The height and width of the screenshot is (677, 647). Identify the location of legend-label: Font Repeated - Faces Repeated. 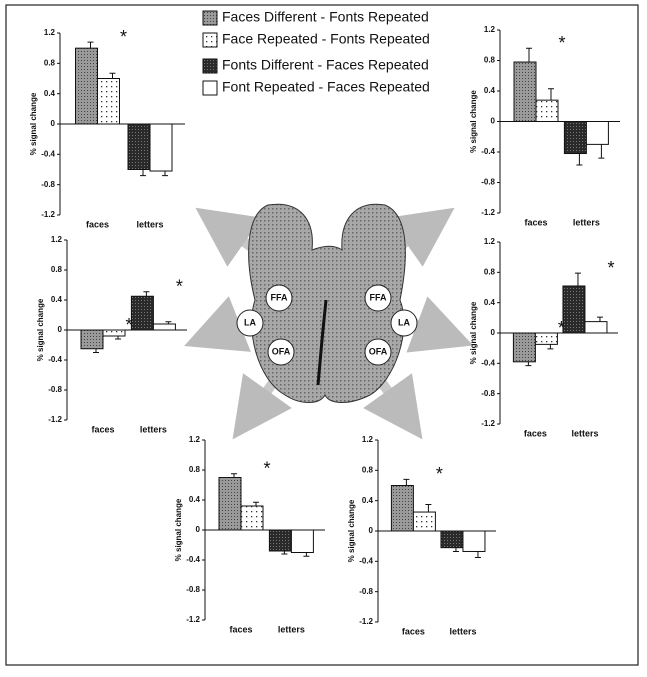
(326, 87).